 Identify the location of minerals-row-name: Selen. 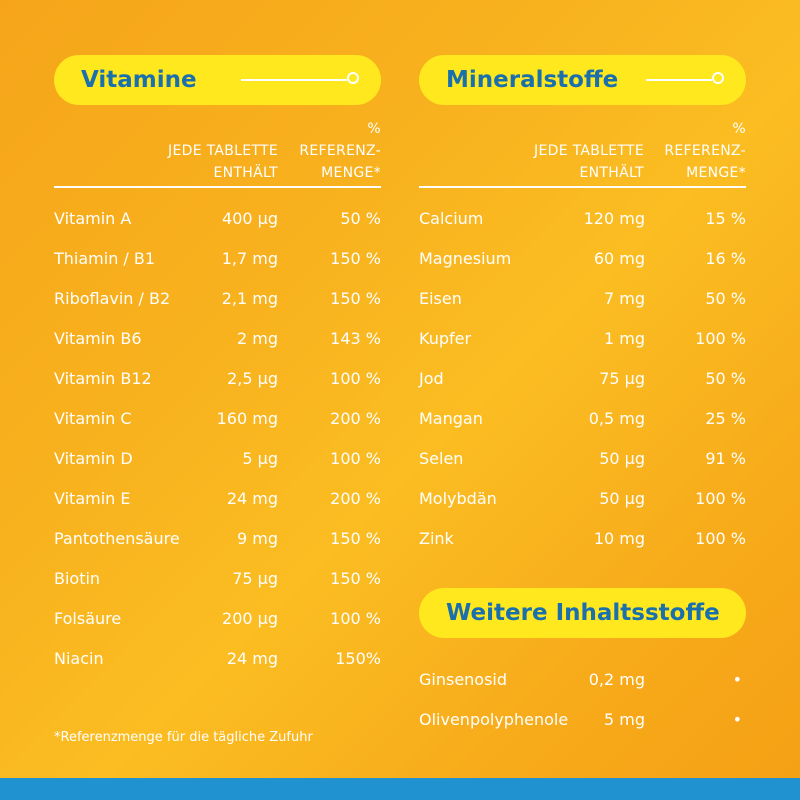
(441, 458).